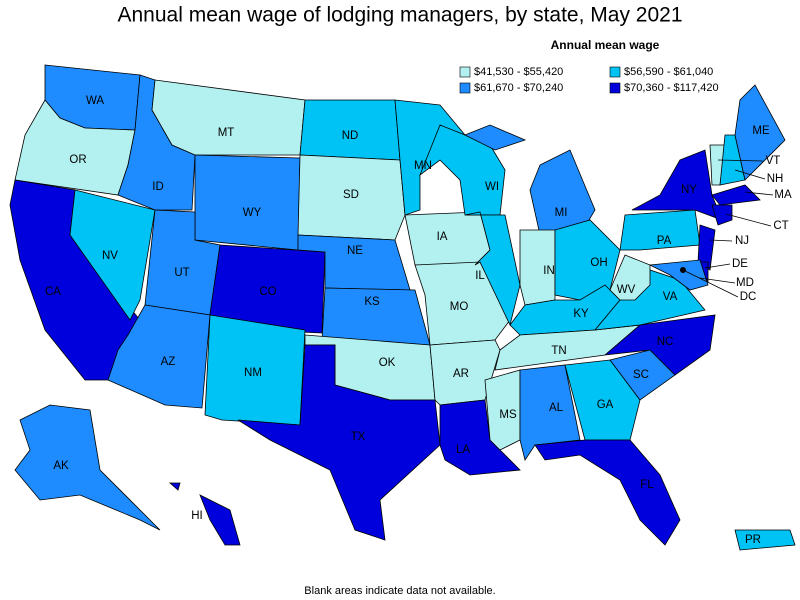 This screenshot has width=800, height=600. Describe the element at coordinates (558, 351) in the screenshot. I see `state-label: TN` at that location.